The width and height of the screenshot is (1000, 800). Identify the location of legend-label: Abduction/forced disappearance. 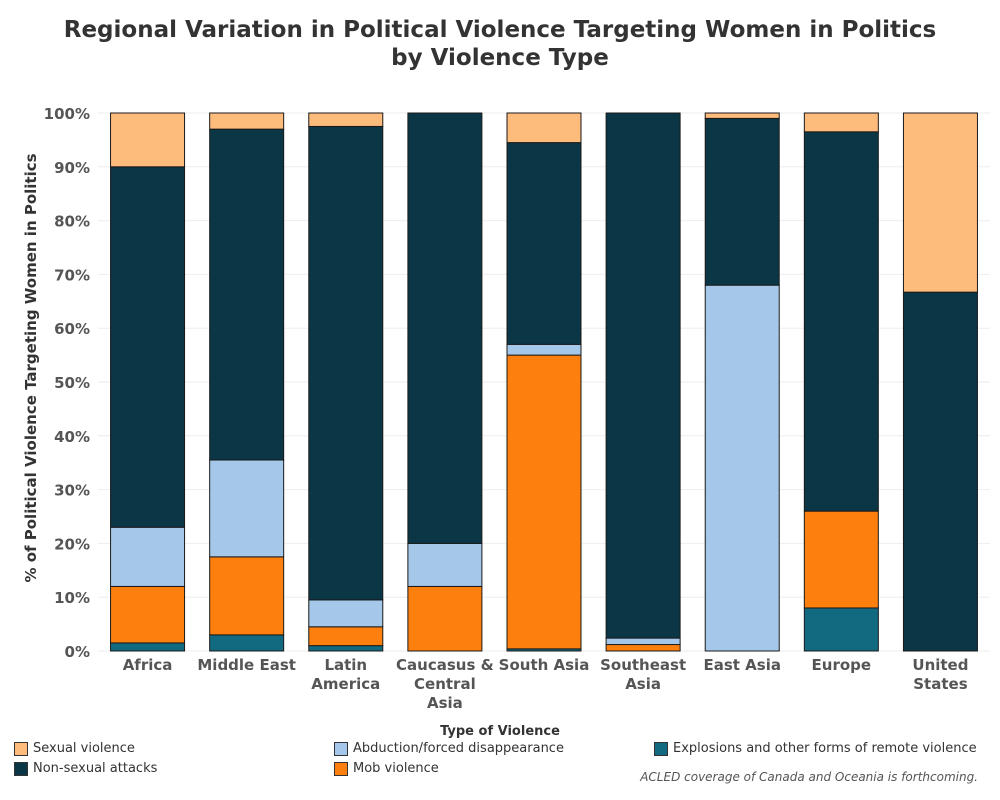
(458, 748).